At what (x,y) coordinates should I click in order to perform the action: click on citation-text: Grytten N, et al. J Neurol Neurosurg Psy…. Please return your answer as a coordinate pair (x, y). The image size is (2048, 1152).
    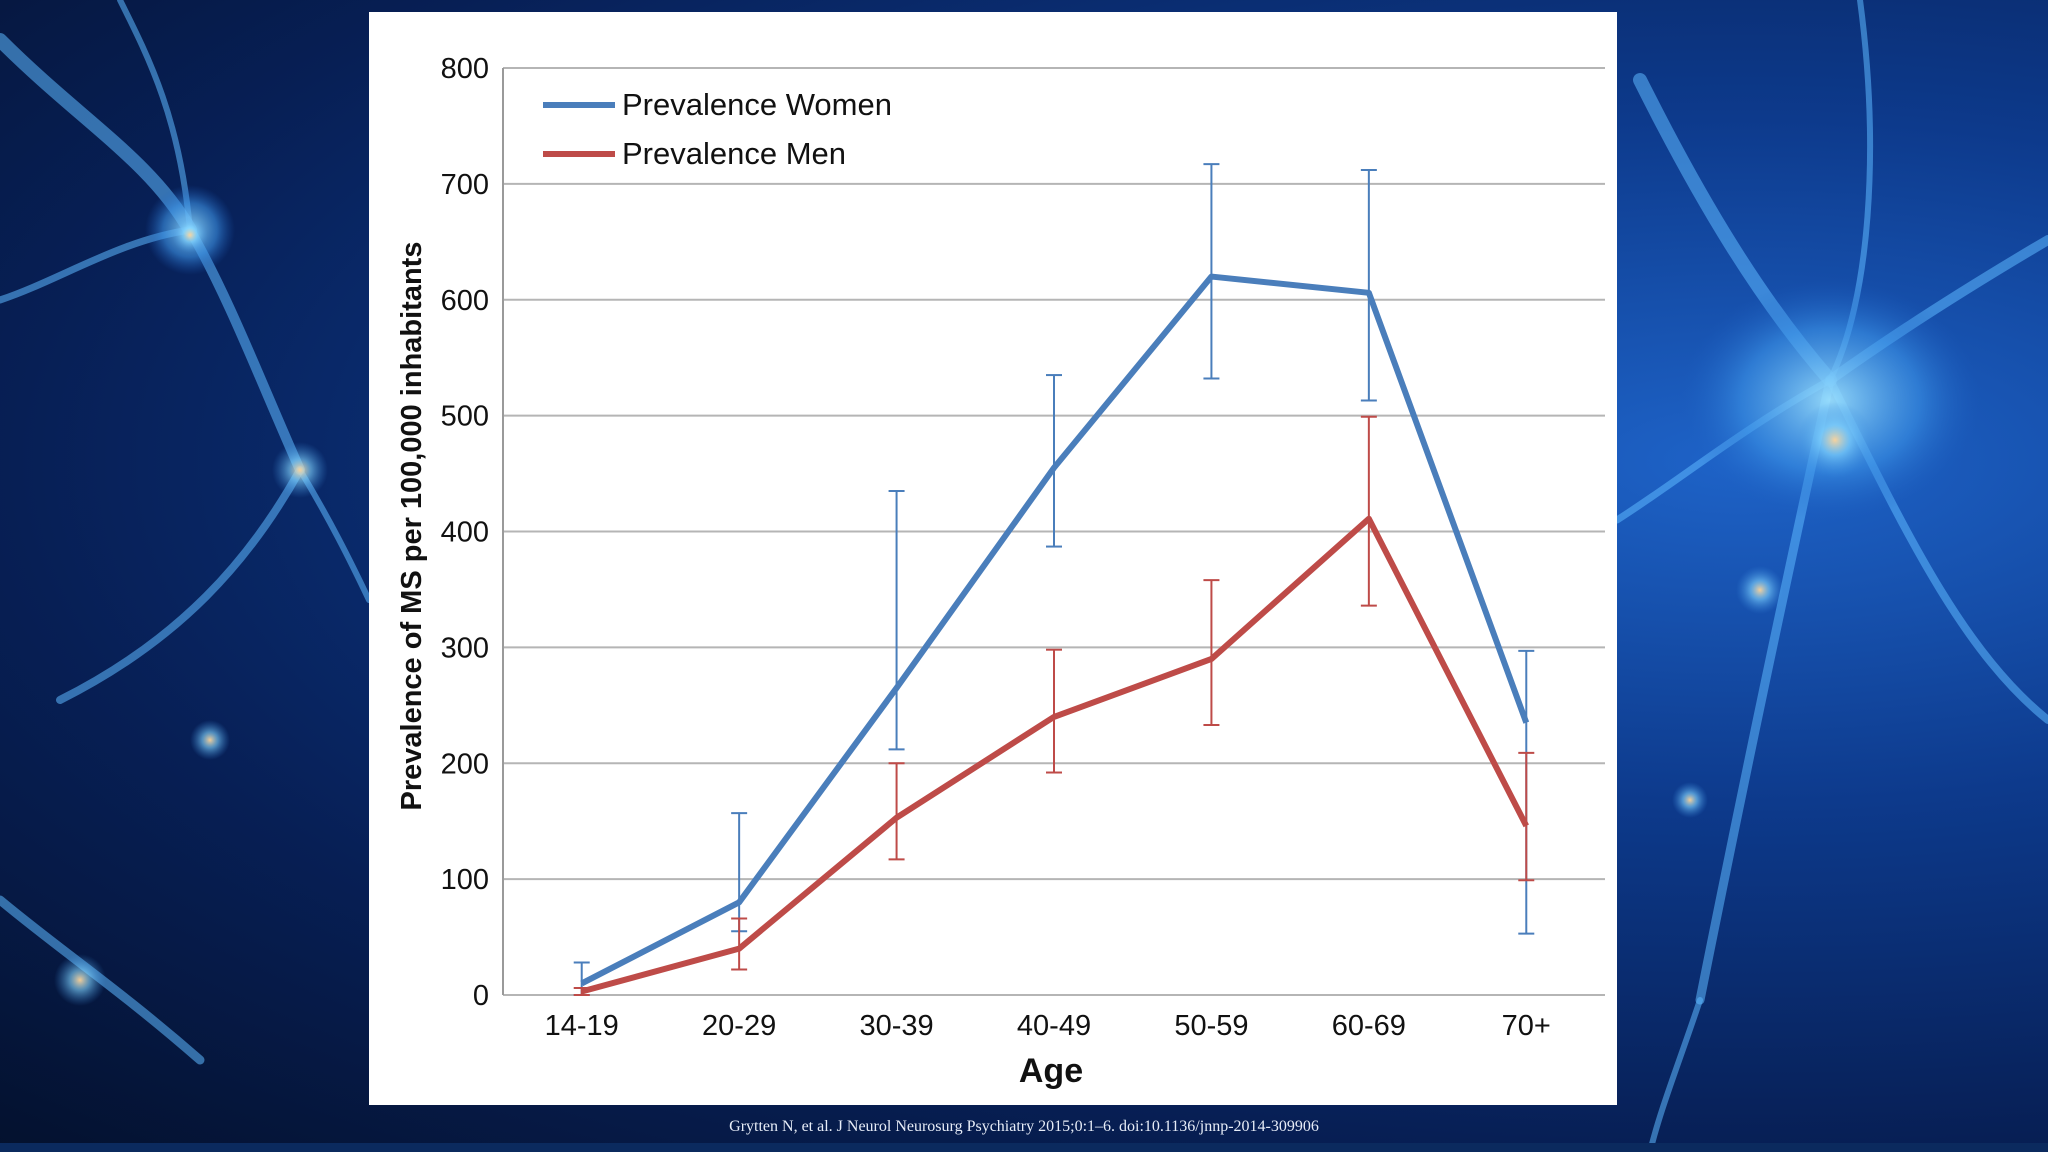
    Looking at the image, I should click on (1024, 1126).